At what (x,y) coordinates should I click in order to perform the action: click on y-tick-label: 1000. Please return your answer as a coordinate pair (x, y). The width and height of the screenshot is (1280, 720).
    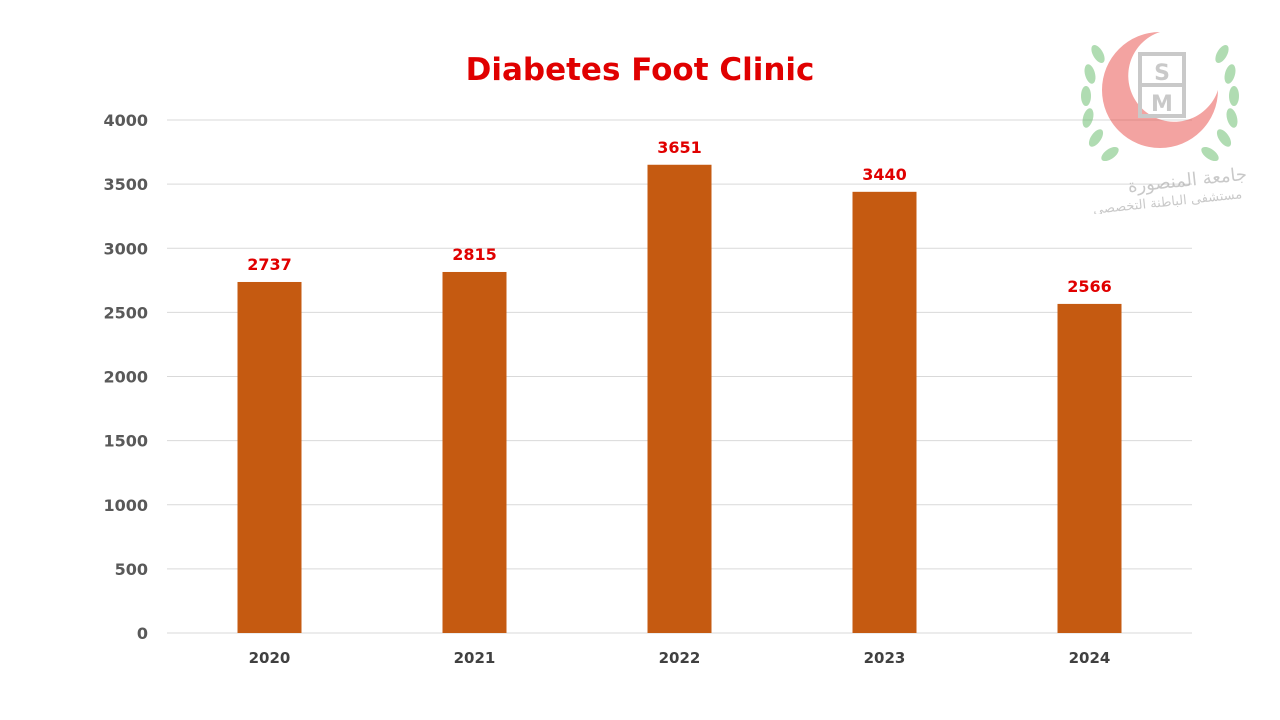
    Looking at the image, I should click on (125, 505).